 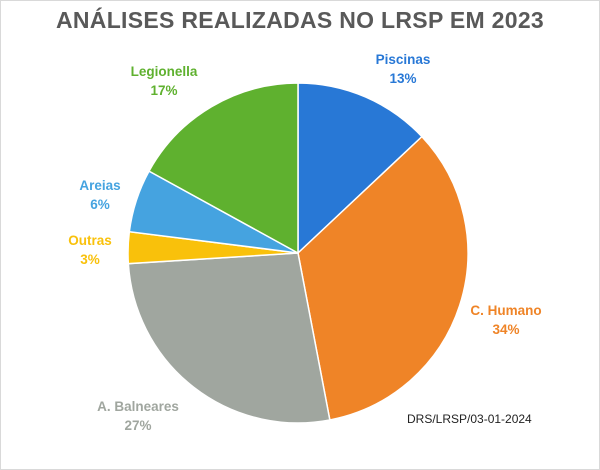 What do you see at coordinates (505, 329) in the screenshot?
I see `slice-value-c-humano: 34%` at bounding box center [505, 329].